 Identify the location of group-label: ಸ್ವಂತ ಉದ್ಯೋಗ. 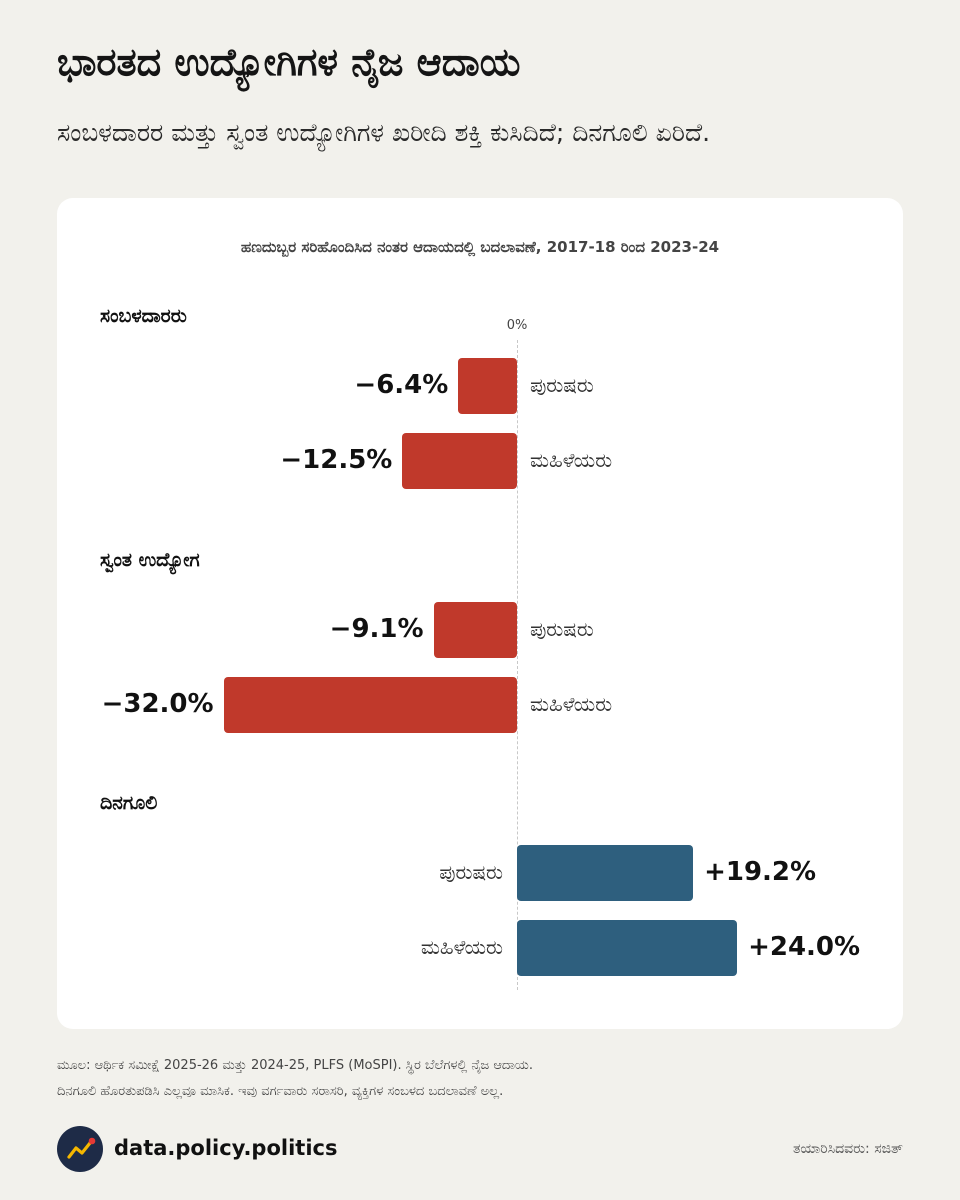
(150, 560).